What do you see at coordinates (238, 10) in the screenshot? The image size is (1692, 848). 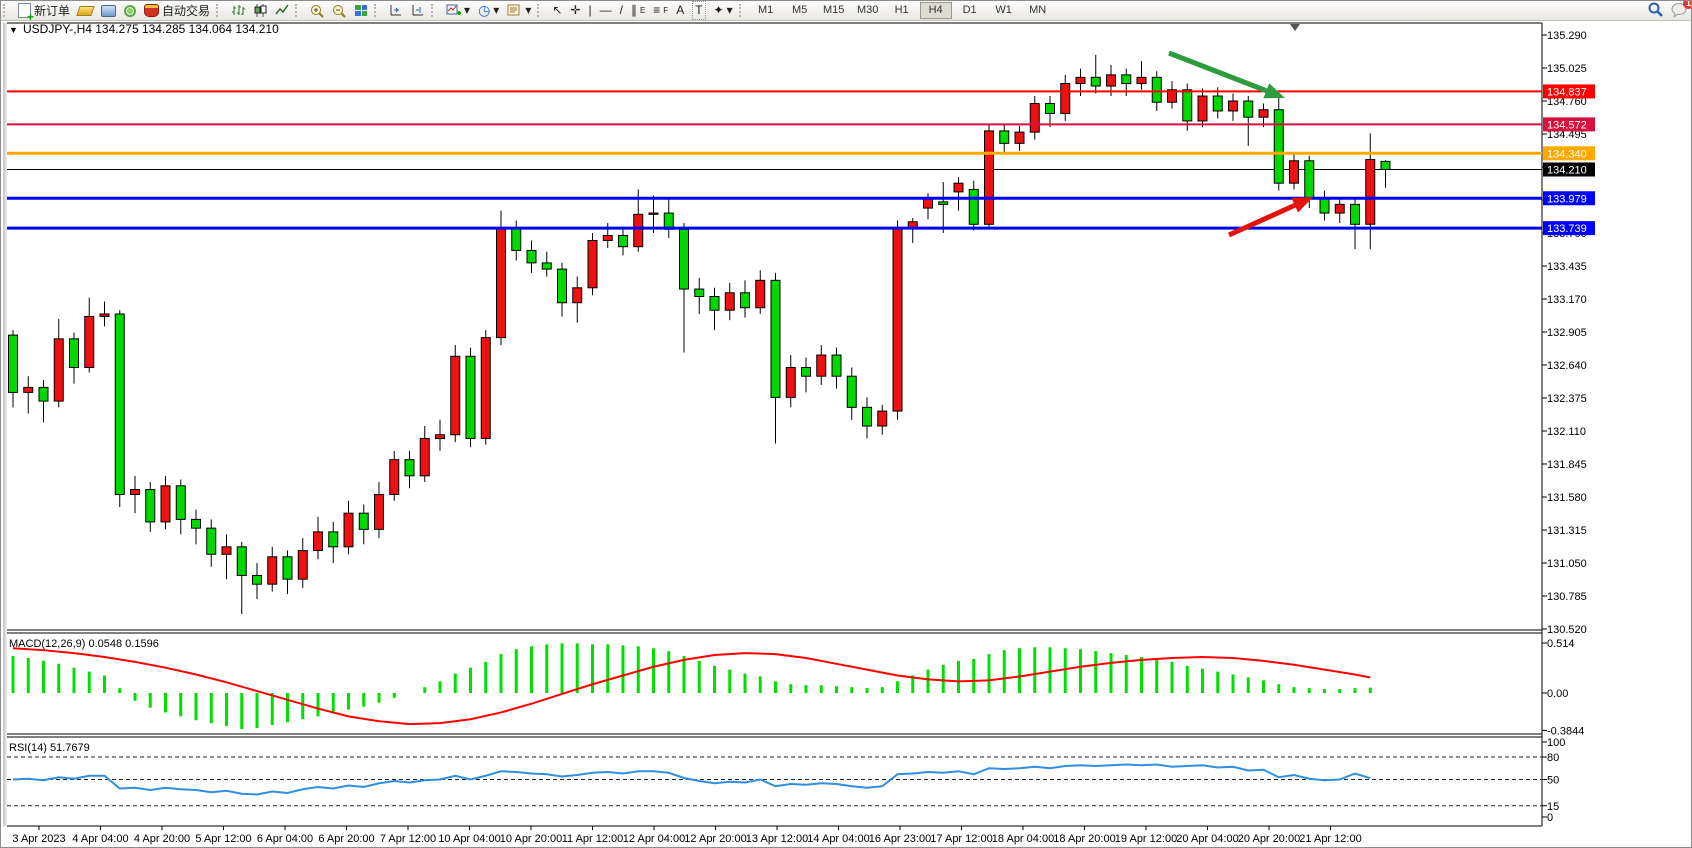 I see `bar-chart-mode-button` at bounding box center [238, 10].